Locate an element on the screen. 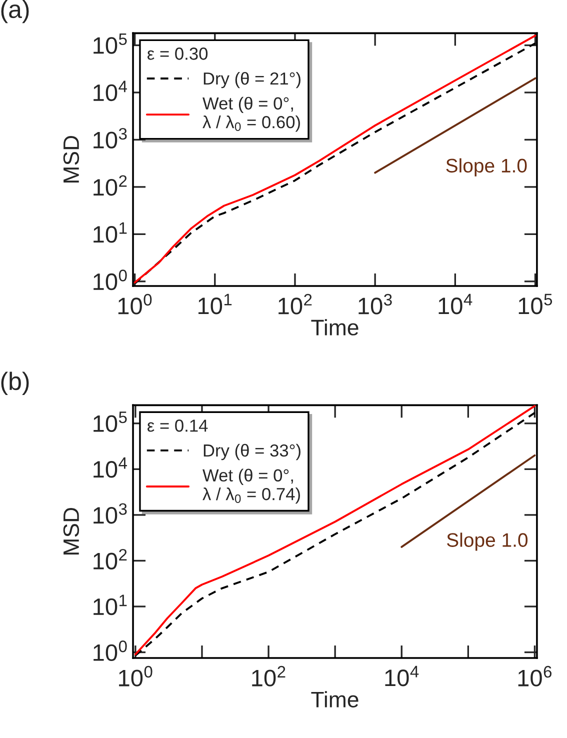  x-tick-label: 10$^{5}$ is located at coordinates (535, 304).